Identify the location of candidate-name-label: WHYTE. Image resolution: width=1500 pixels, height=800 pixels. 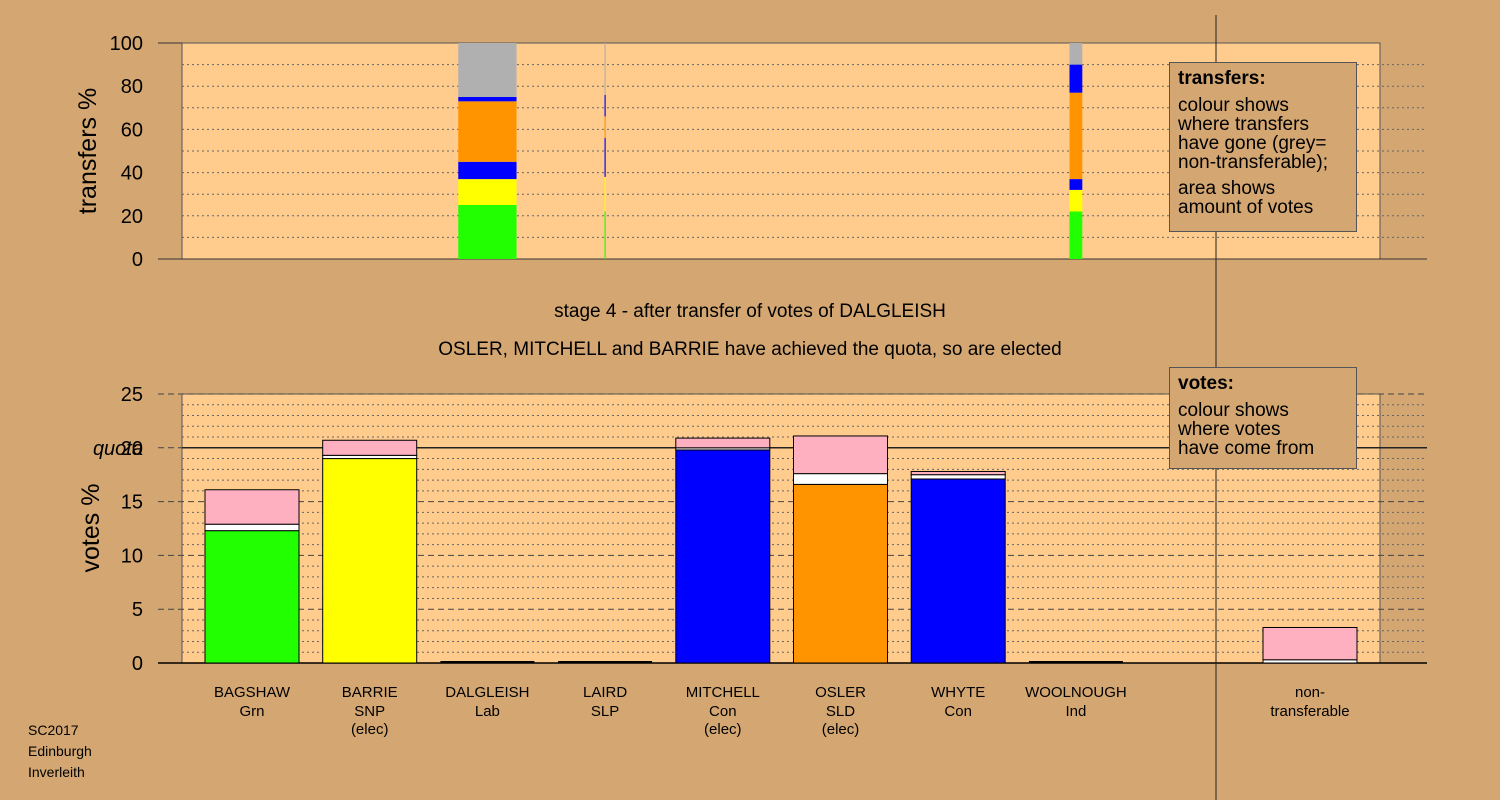
(958, 692).